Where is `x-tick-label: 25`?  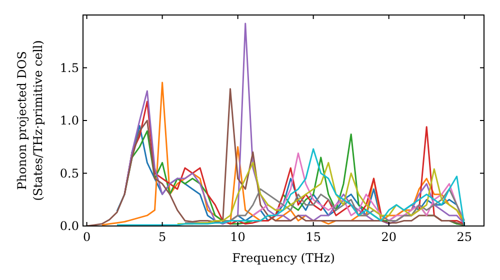
x-tick-label: 25 is located at coordinates (464, 237).